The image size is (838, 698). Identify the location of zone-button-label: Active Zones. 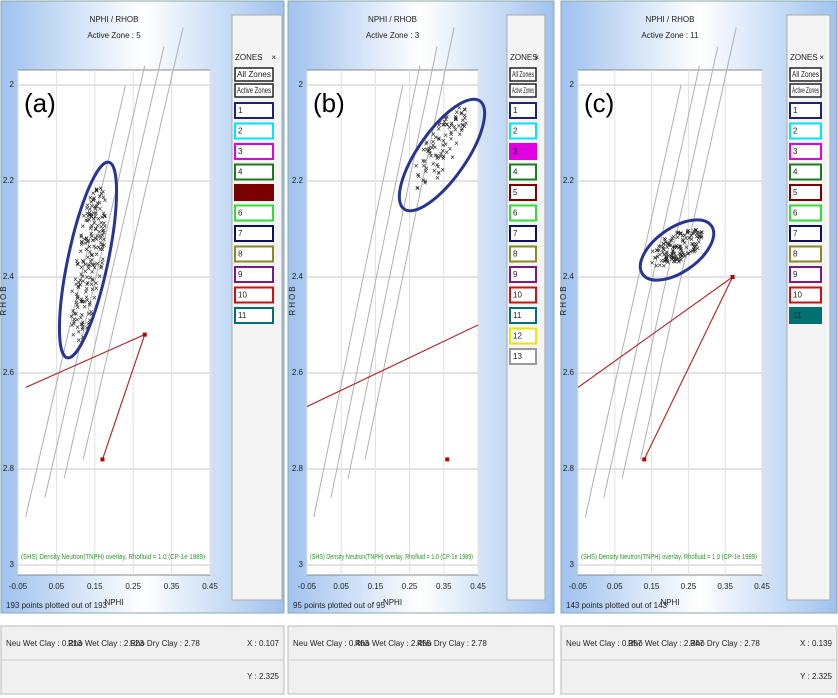
(523, 90).